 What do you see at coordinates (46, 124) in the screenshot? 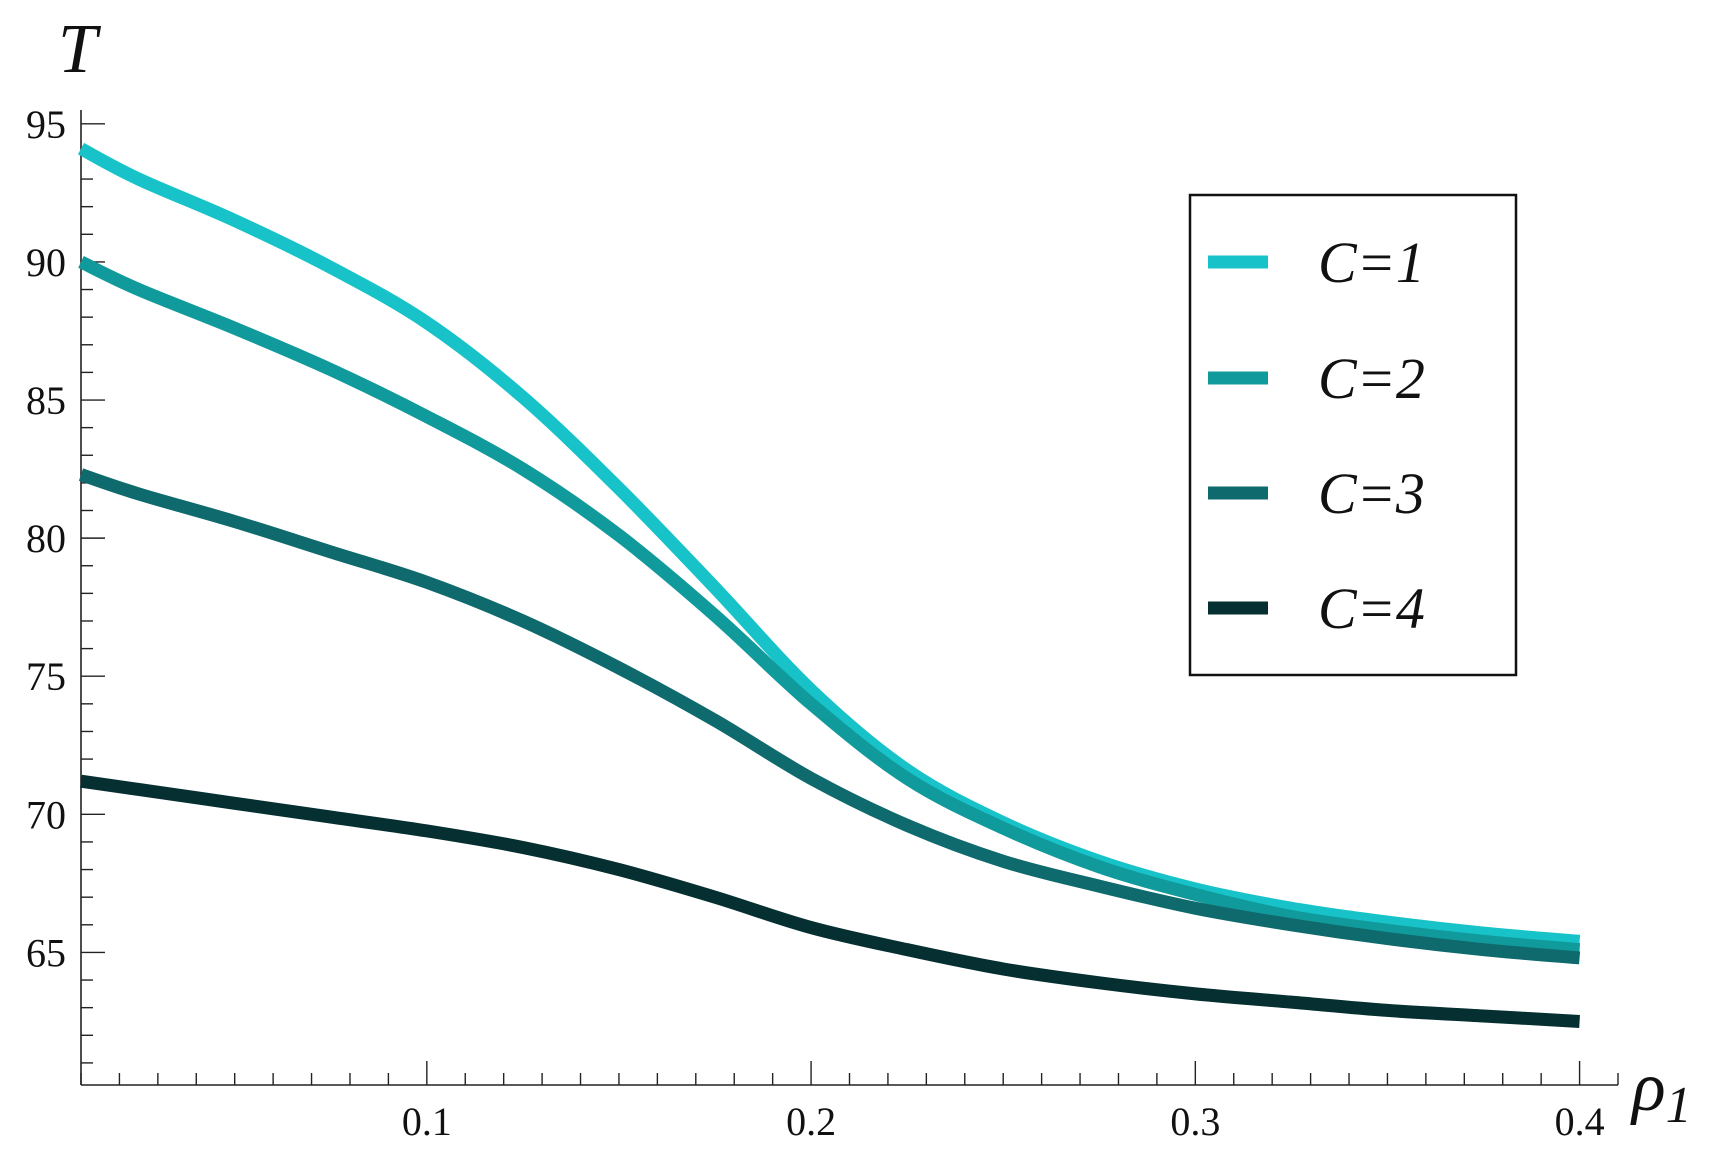
I see `y-tick-label: 95` at bounding box center [46, 124].